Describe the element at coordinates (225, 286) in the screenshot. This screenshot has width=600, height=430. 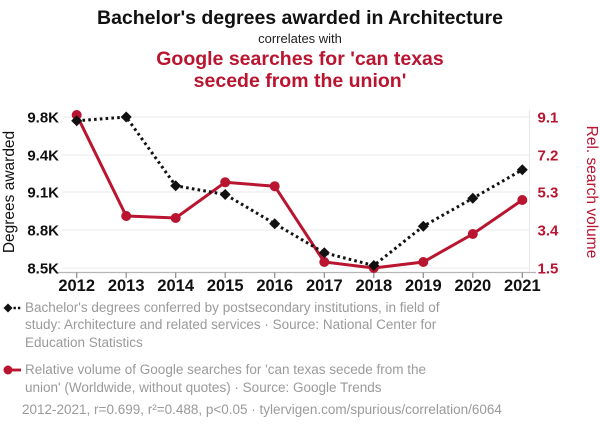
I see `x-axis-tick-label: 2015` at that location.